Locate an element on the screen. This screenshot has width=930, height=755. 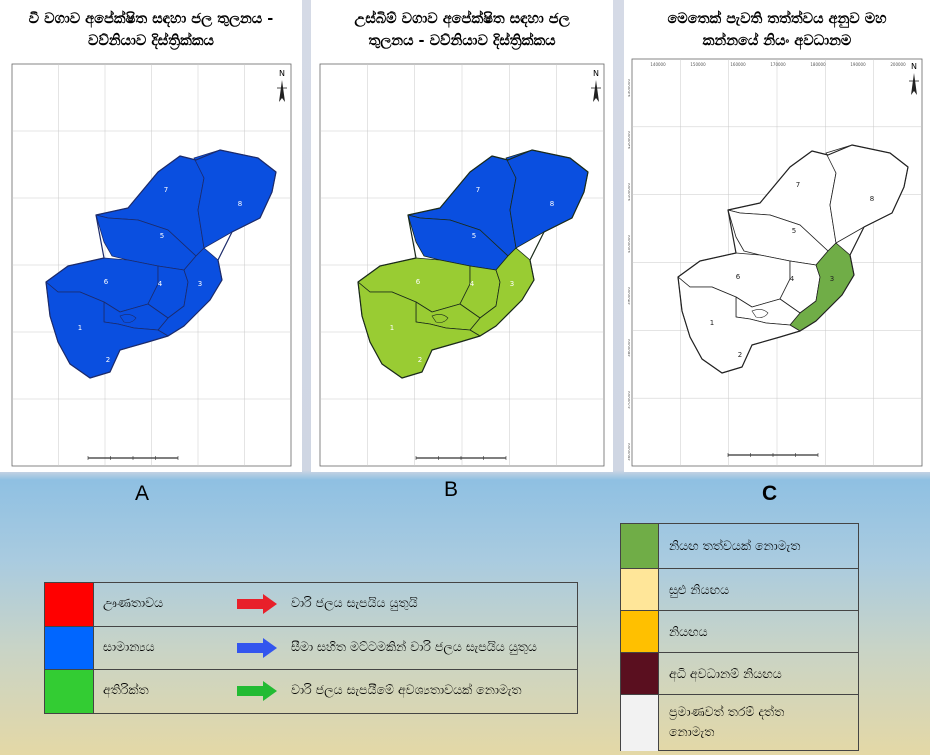
x-tick-label: 190000 is located at coordinates (858, 64).